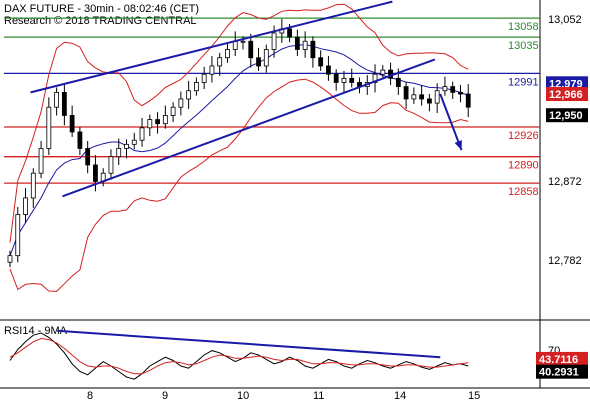  Describe the element at coordinates (523, 27) in the screenshot. I see `level-label: 13058` at that location.